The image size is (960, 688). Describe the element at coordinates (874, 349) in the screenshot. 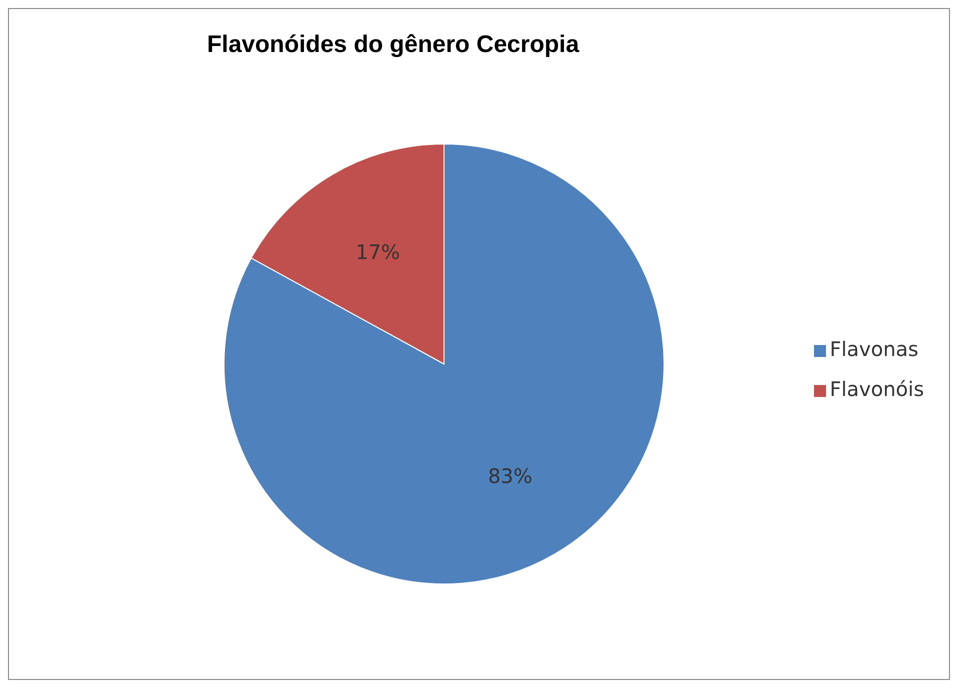

I see `legend-label: Flavonas` at that location.